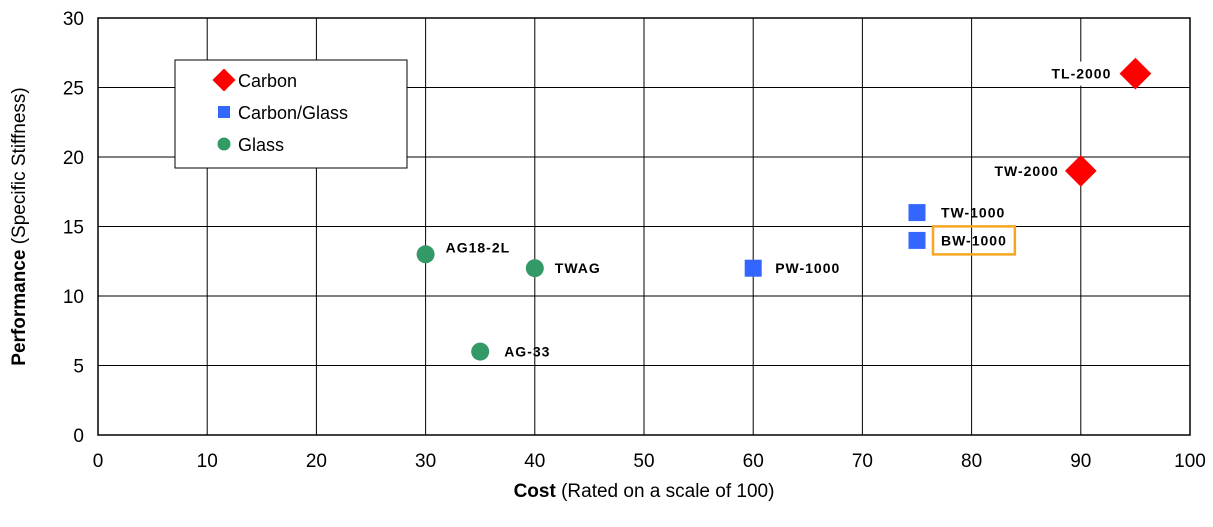 This screenshot has height=527, width=1213. I want to click on y-axis-title-bold: Performance, so click(19, 308).